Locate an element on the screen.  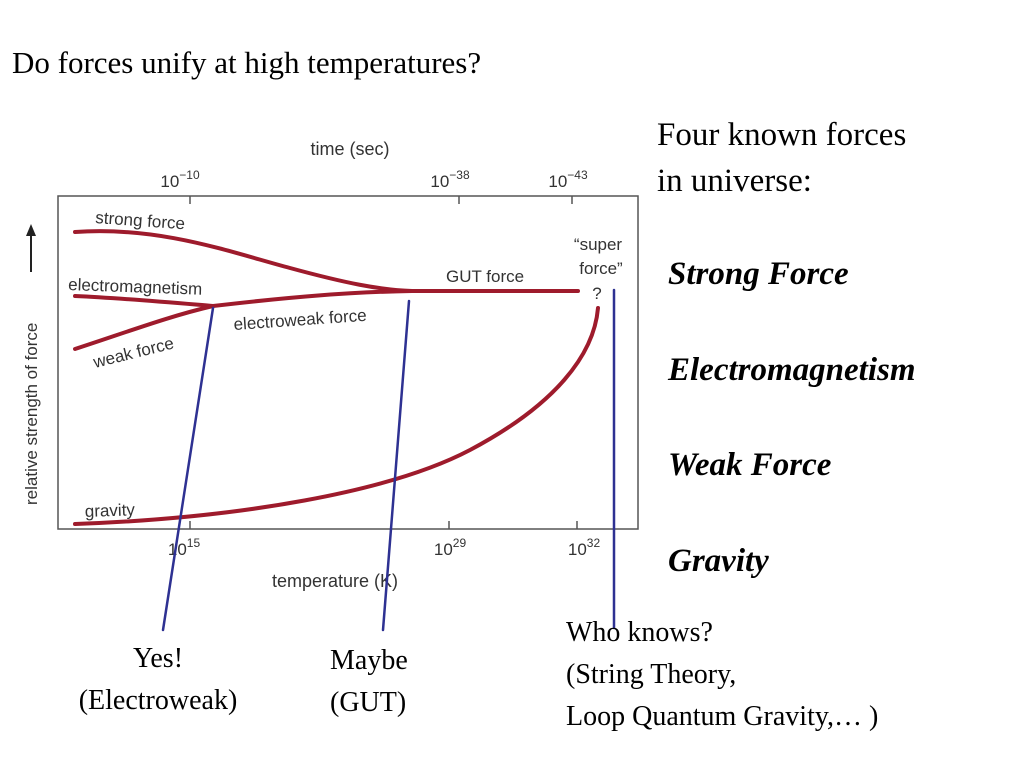
superforce-label-line1: “super is located at coordinates (598, 244).